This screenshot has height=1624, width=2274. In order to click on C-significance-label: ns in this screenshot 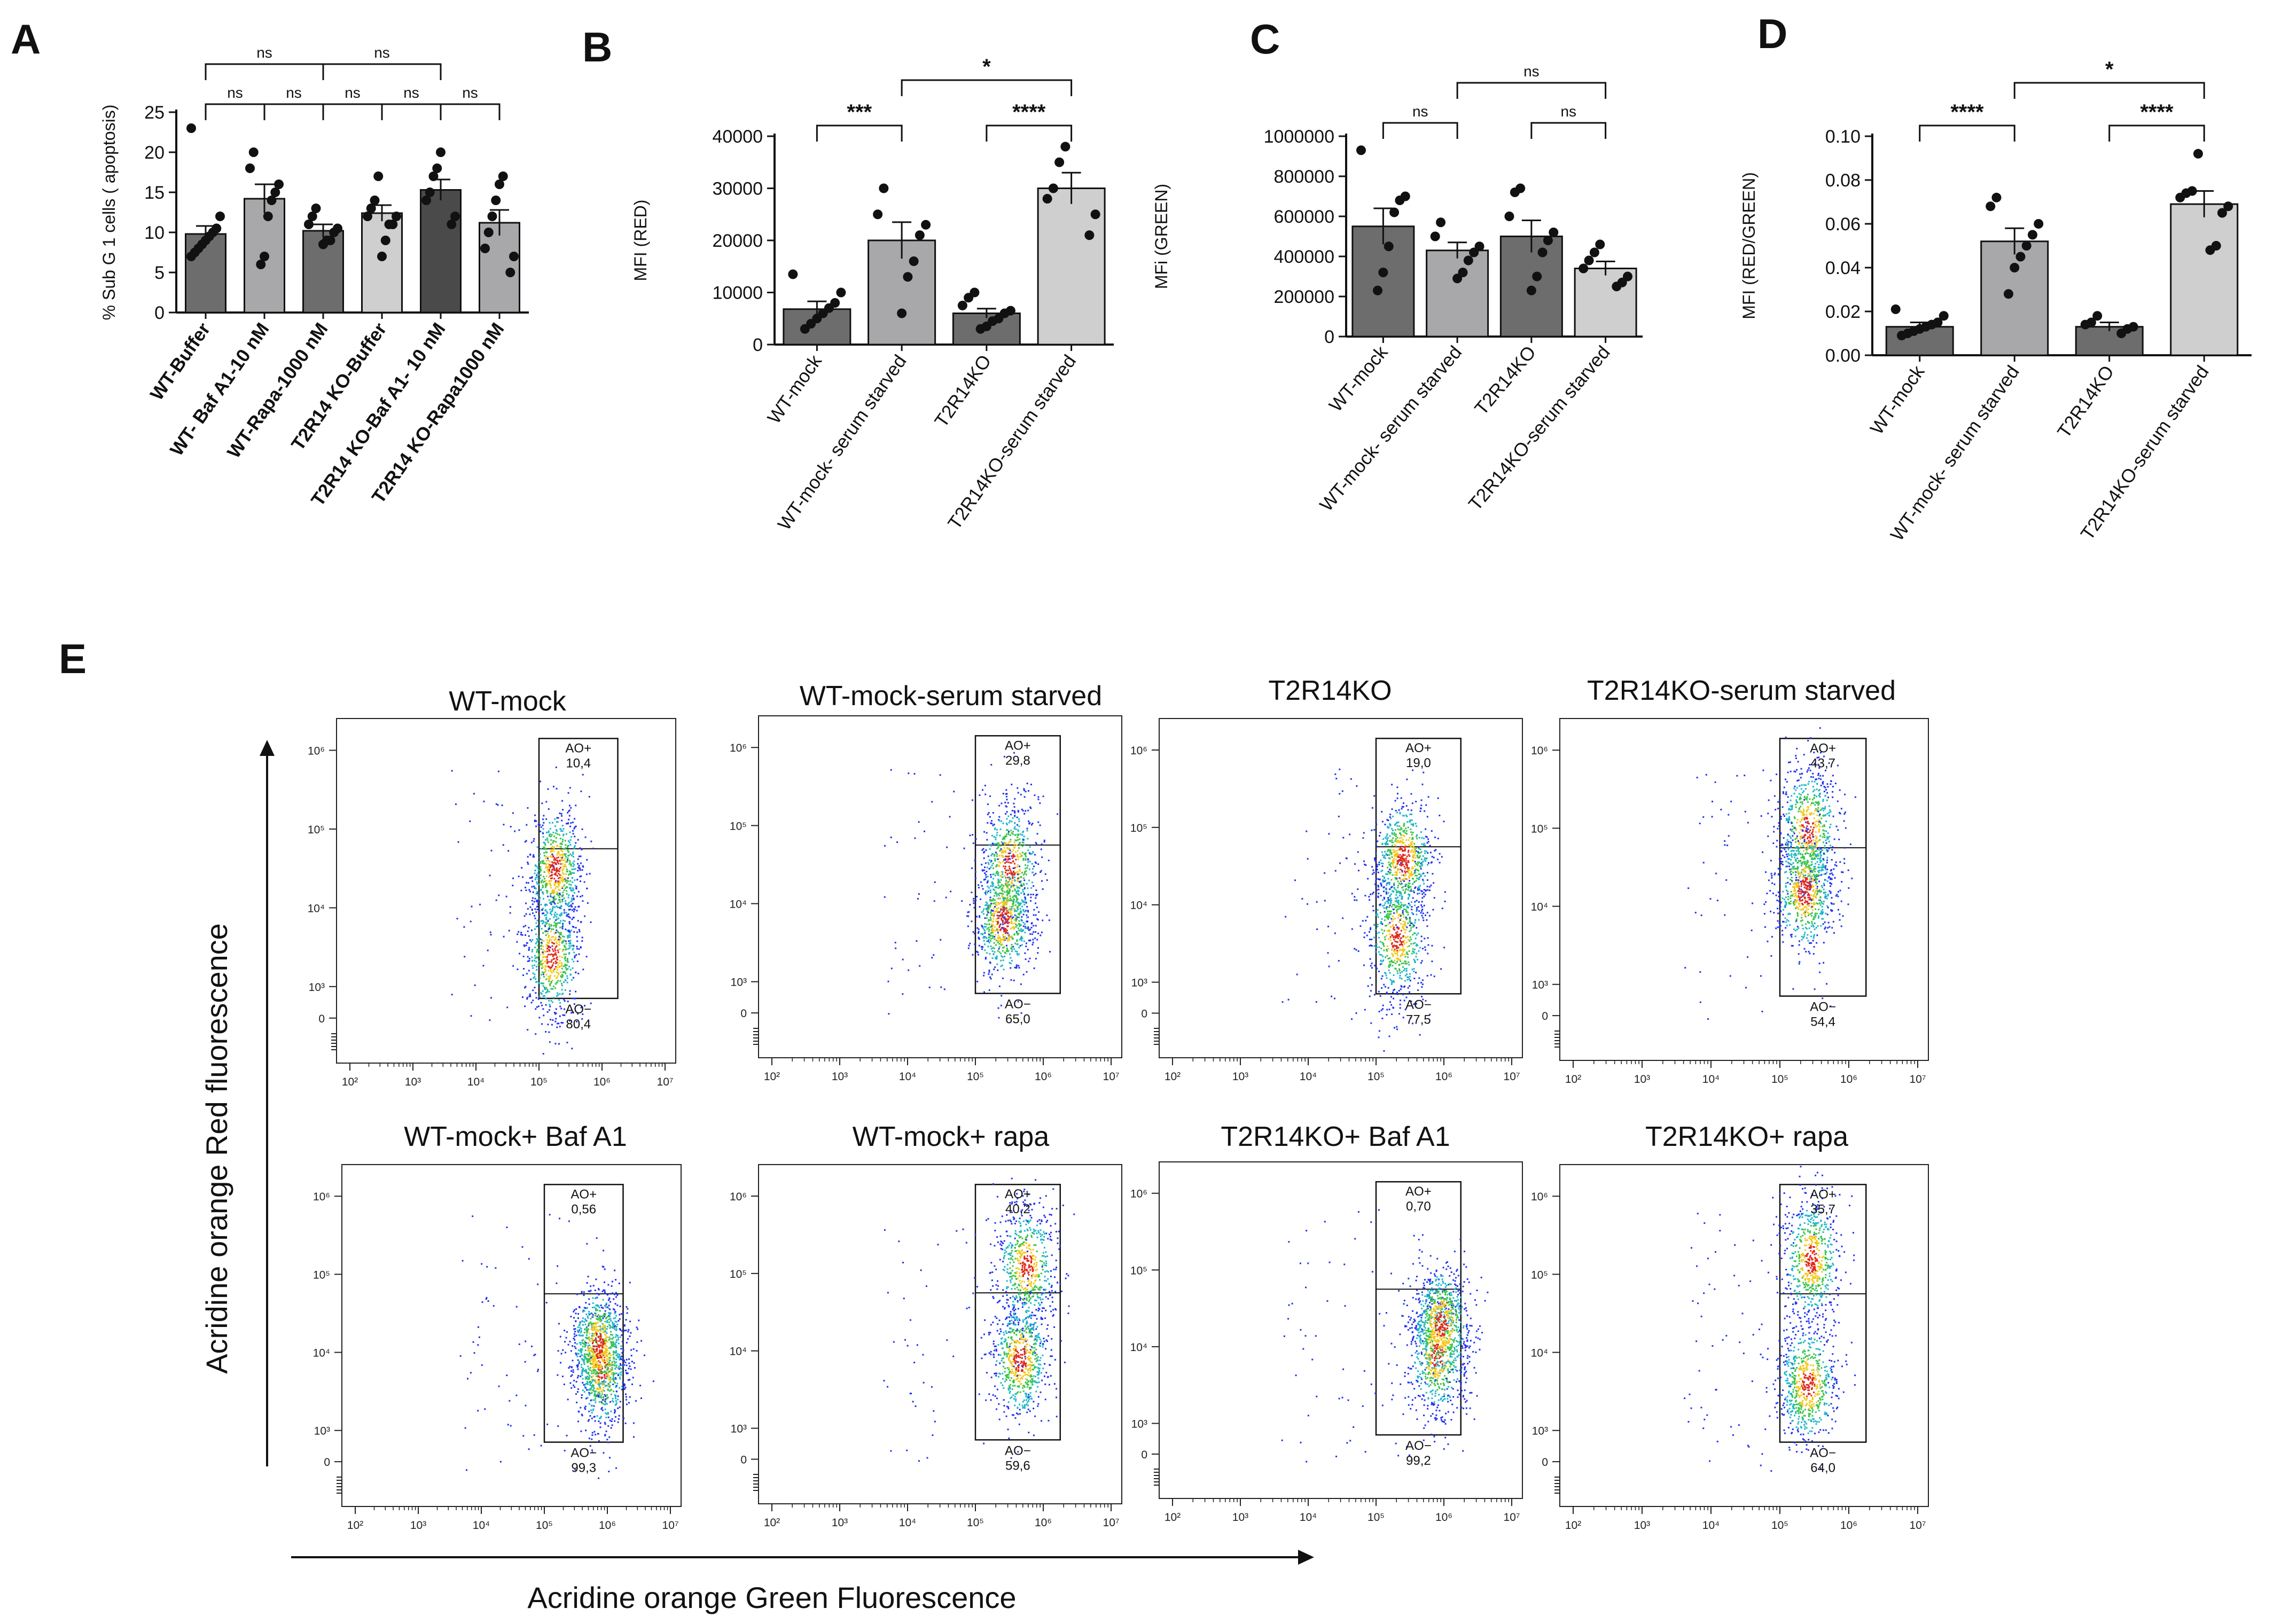, I will do `click(1531, 71)`.